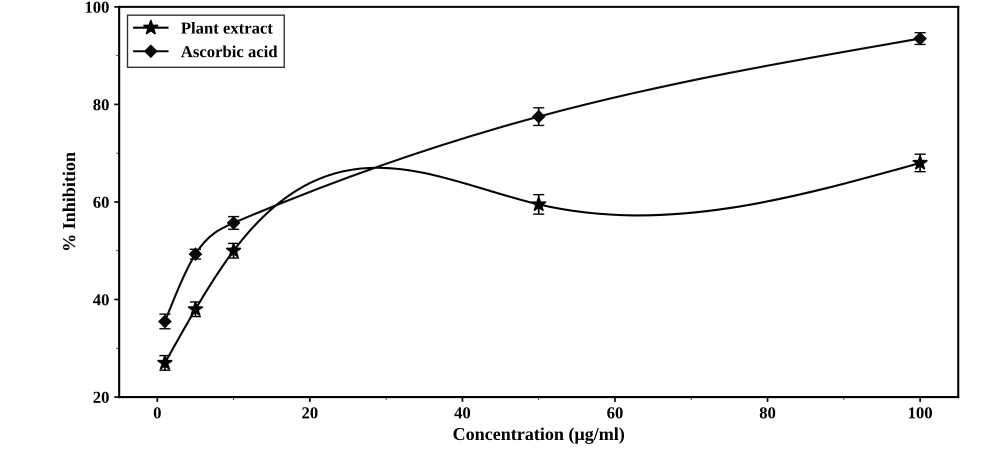 This screenshot has width=993, height=459. I want to click on x-axis-title: Concentration (μg/ml), so click(538, 435).